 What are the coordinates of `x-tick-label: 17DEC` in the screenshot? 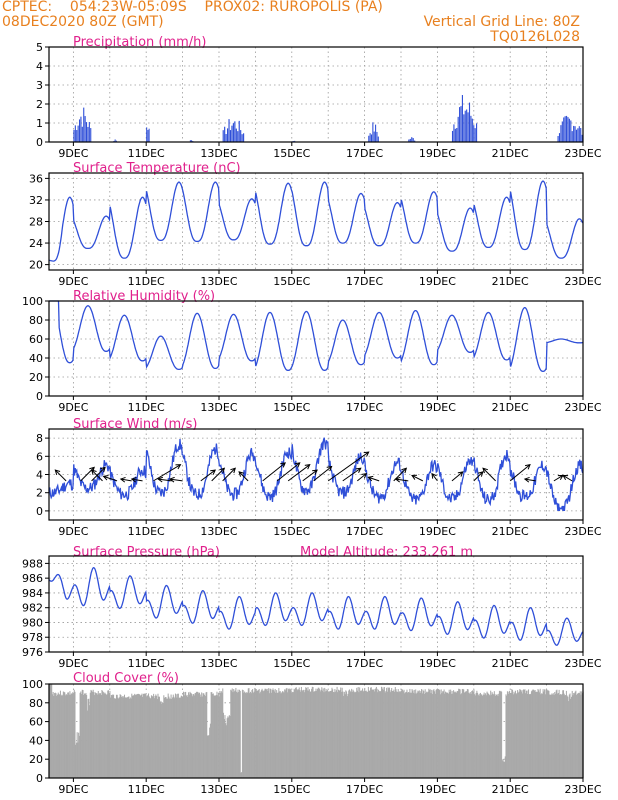 It's located at (364, 789).